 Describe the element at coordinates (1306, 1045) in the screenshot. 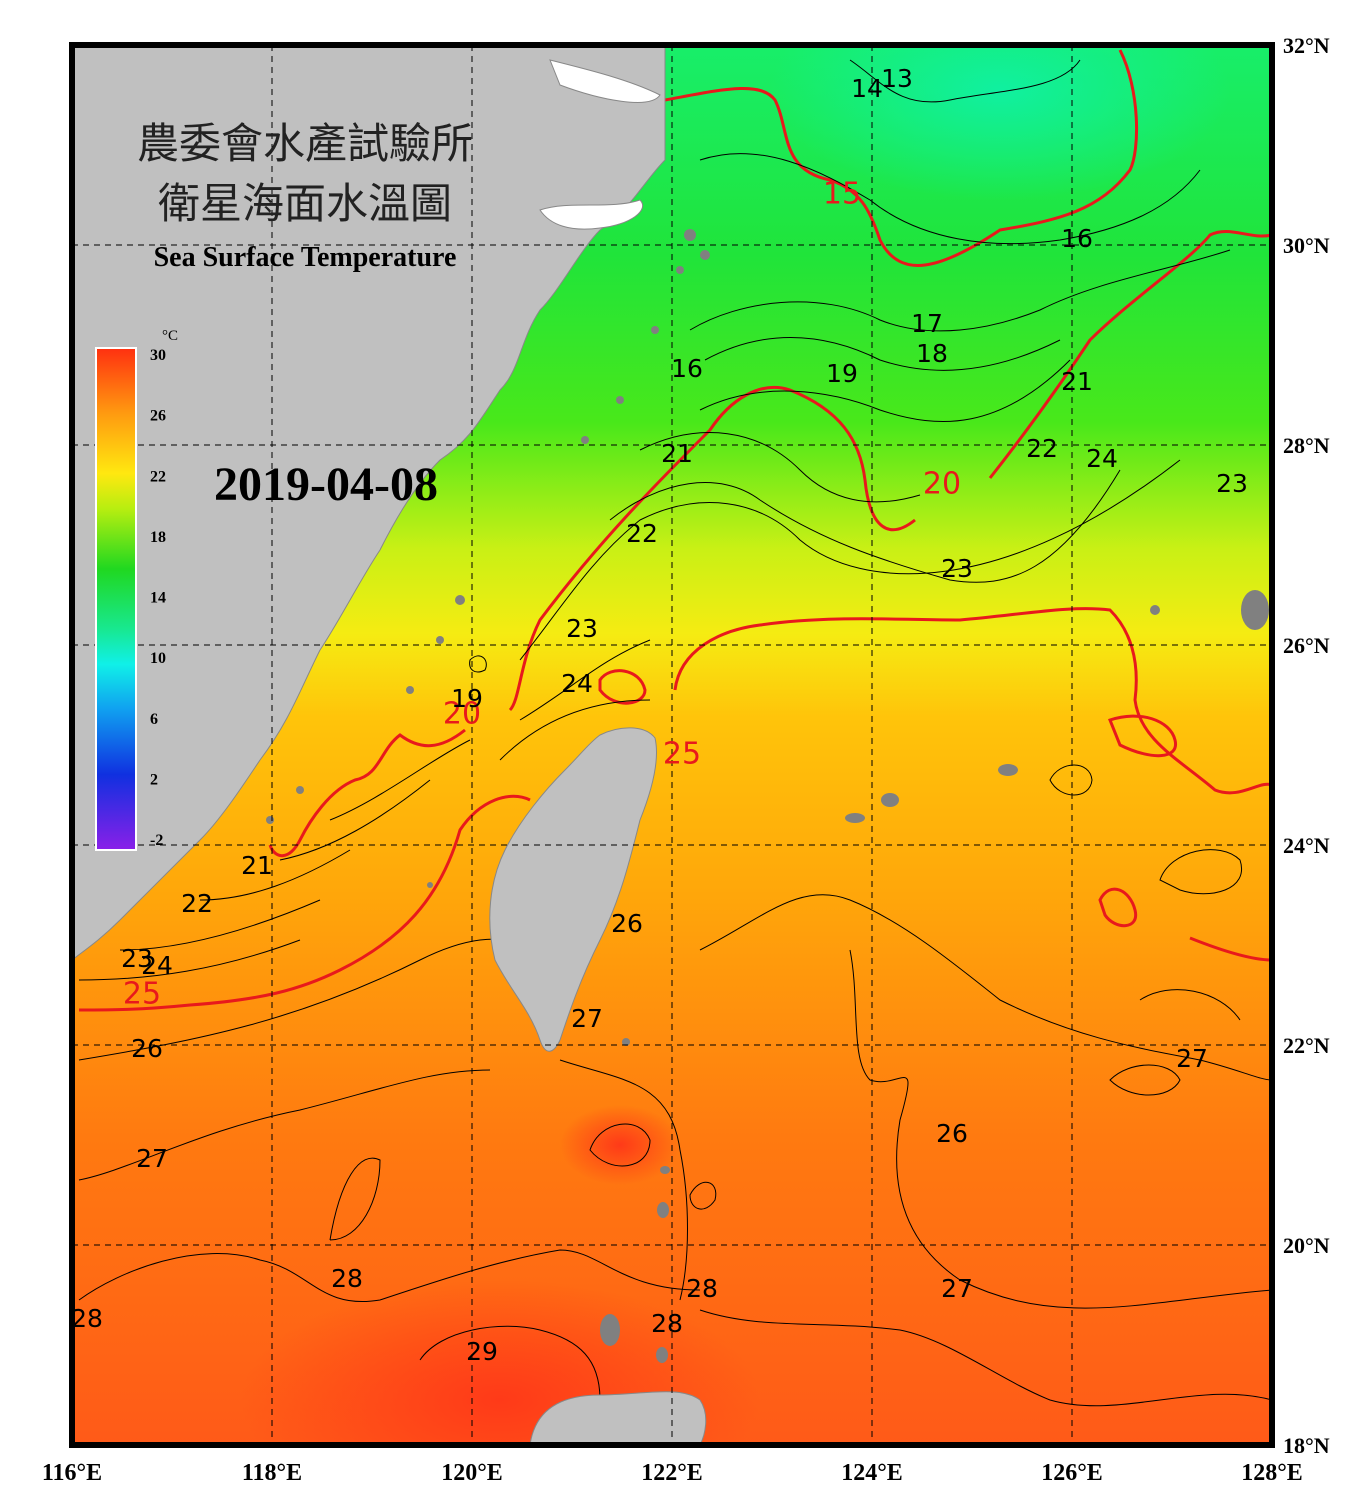

I see `lat-label: 22°N` at that location.